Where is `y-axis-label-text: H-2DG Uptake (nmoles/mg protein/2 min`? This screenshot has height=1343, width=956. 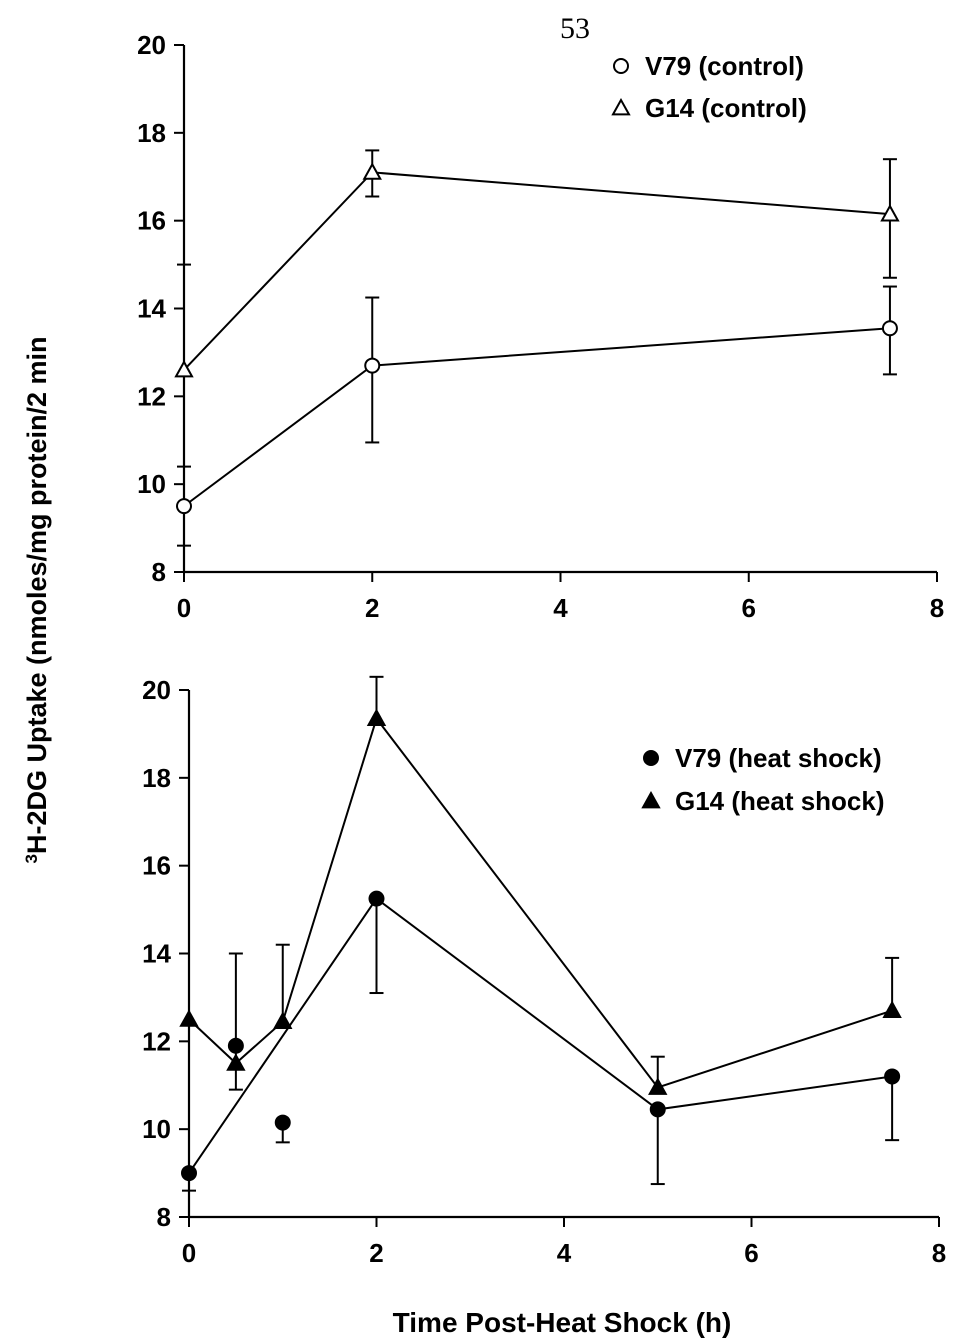
y-axis-label-text: H-2DG Uptake (nmoles/mg protein/2 min is located at coordinates (37, 595).